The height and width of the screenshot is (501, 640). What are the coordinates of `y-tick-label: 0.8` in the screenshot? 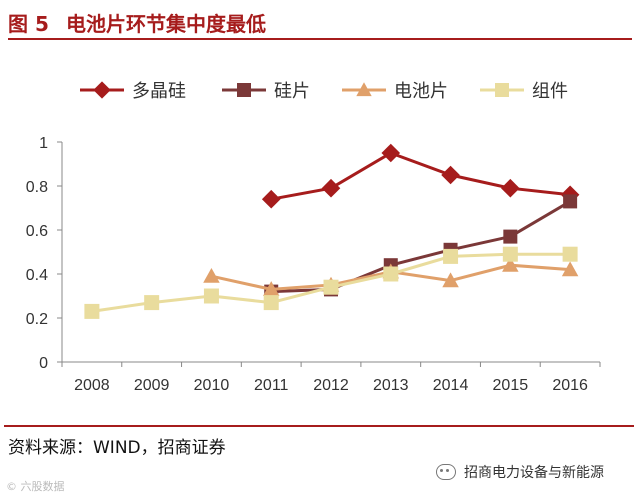 It's located at (37, 187).